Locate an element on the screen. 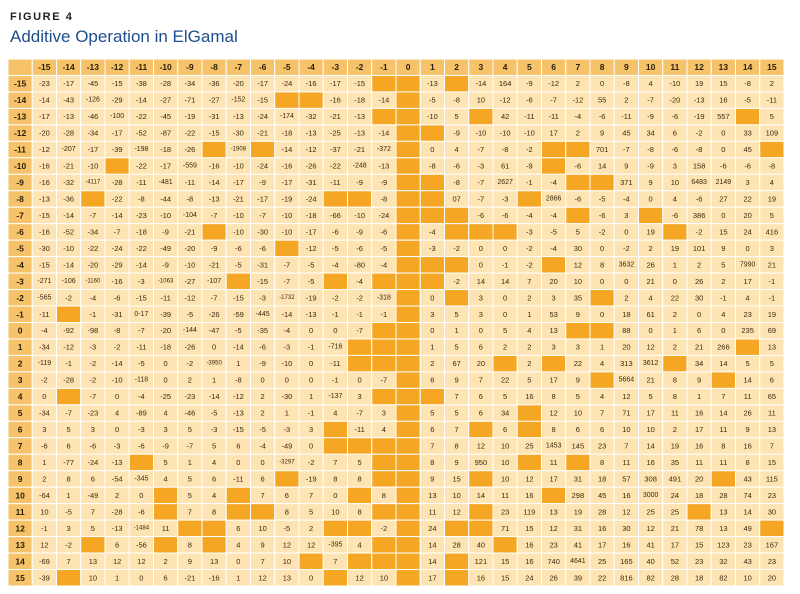 The height and width of the screenshot is (594, 800). cell-value: -38 is located at coordinates (141, 83).